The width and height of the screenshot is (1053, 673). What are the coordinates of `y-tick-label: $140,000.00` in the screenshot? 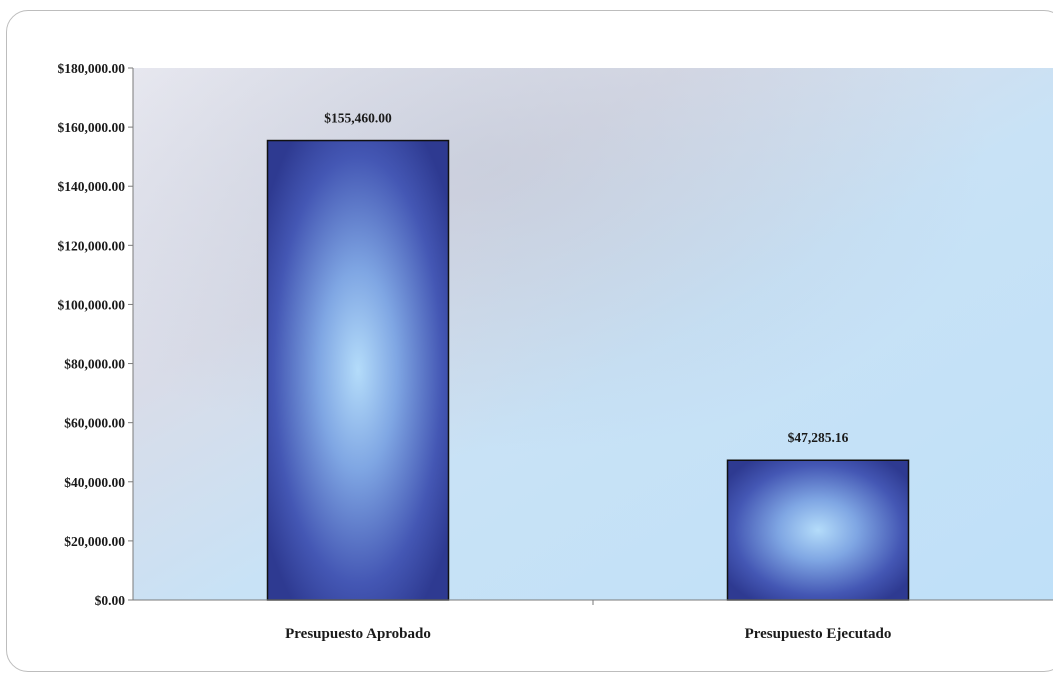 It's located at (92, 186).